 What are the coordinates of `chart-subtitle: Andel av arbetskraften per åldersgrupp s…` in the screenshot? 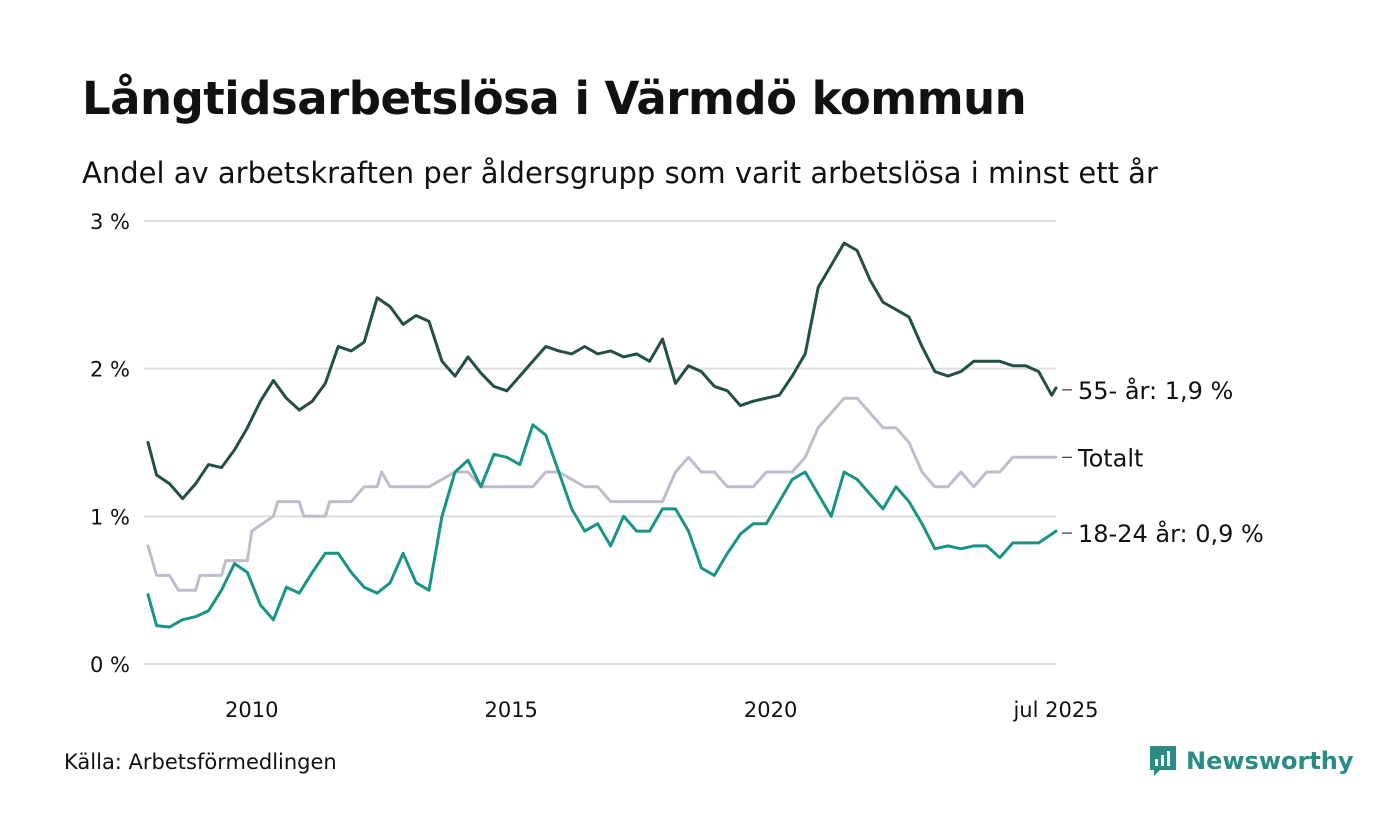 It's located at (620, 173).